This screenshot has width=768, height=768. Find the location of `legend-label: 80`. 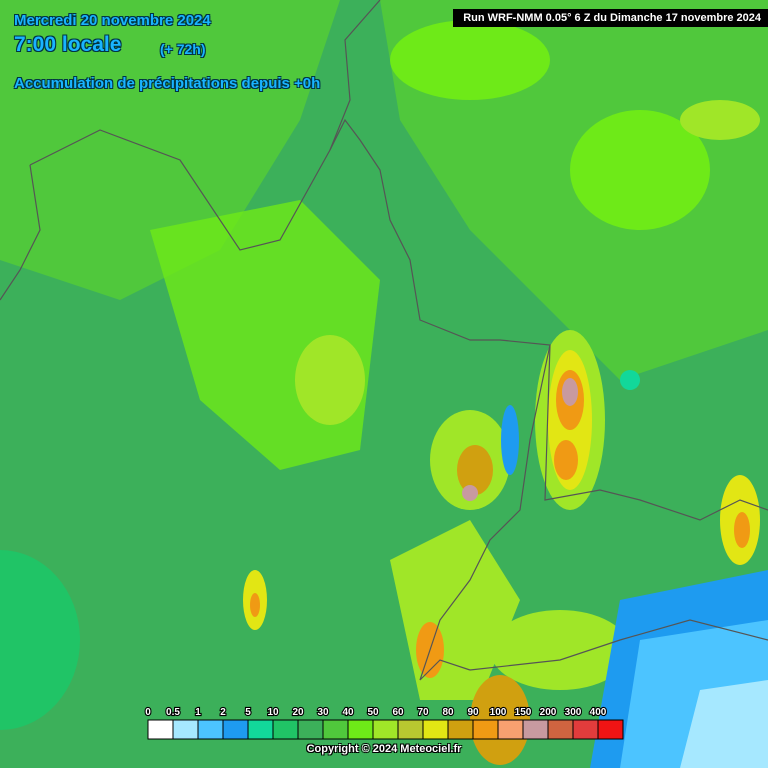

legend-label: 80 is located at coordinates (448, 712).